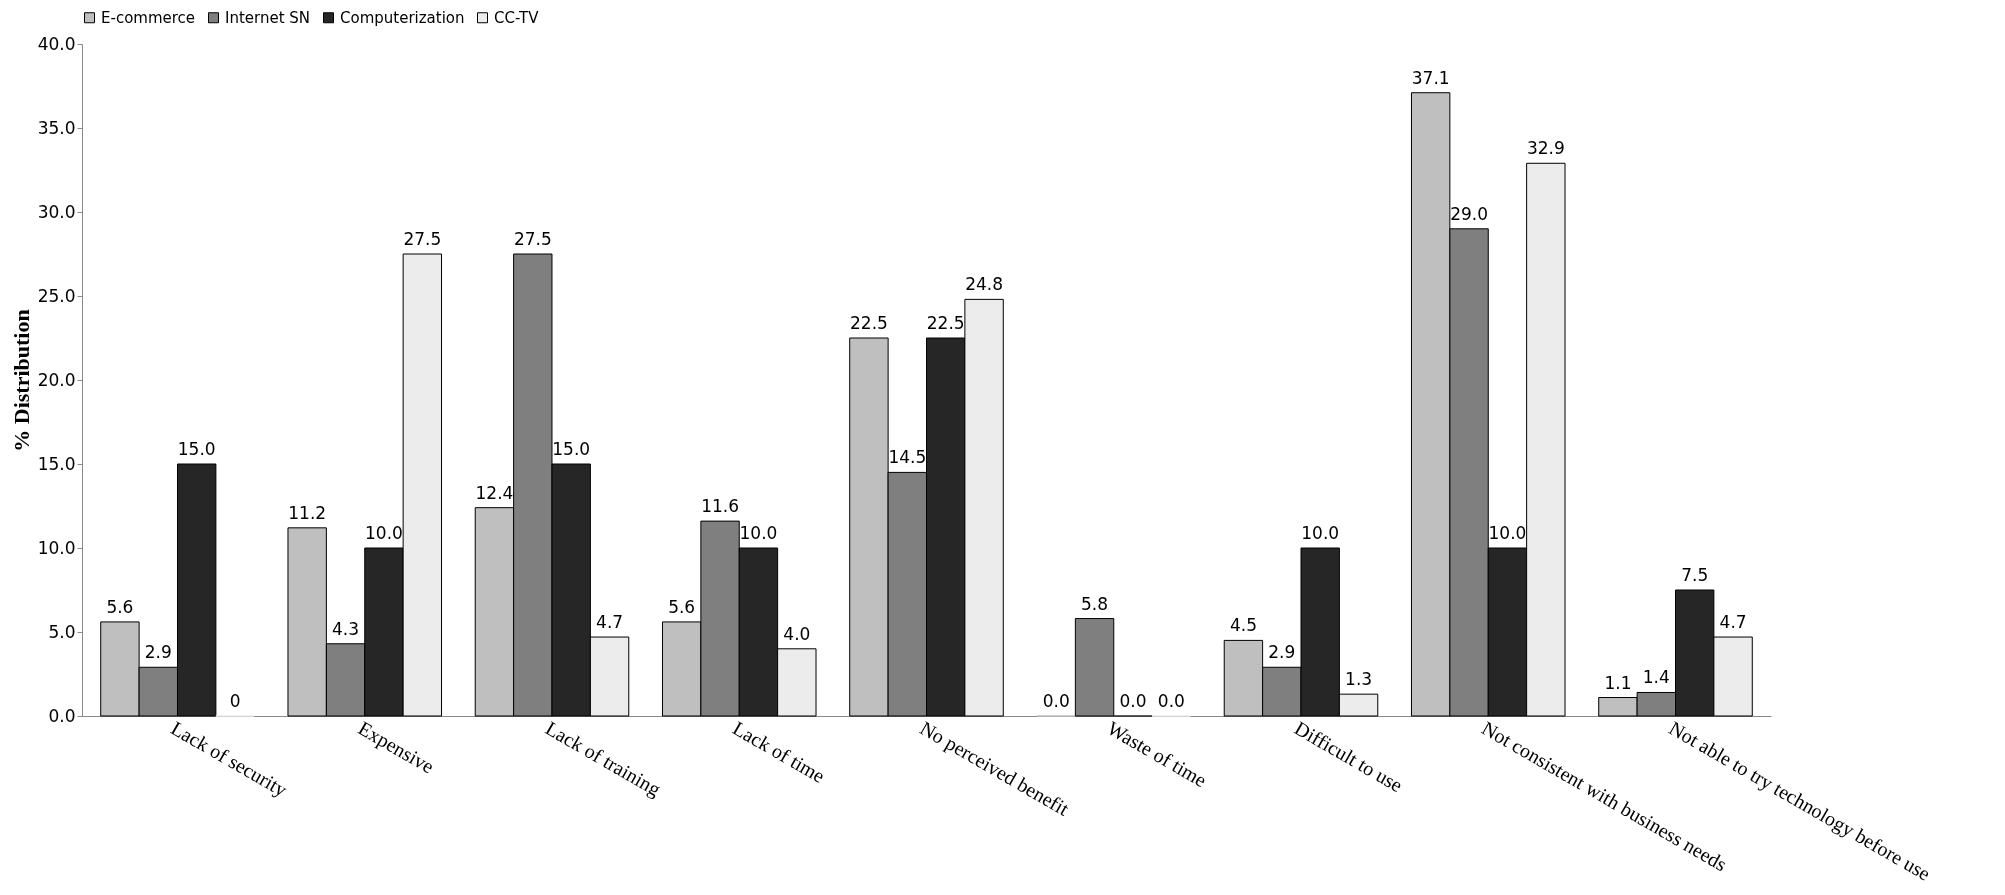  Describe the element at coordinates (907, 457) in the screenshot. I see `data-label: 14.5` at that location.